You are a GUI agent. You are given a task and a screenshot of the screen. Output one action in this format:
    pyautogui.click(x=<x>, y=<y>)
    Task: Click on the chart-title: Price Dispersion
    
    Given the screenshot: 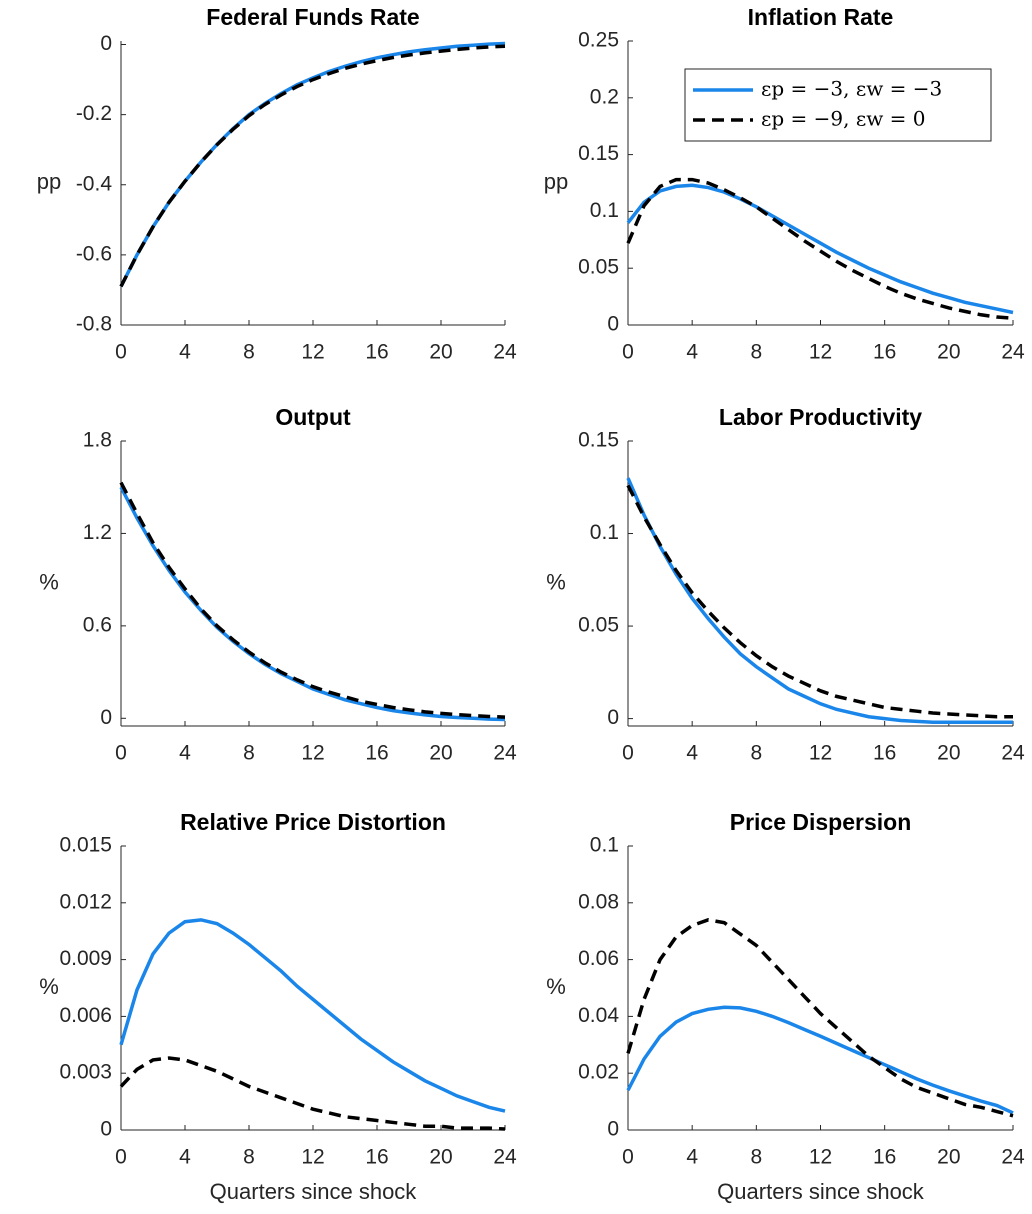 What is the action you would take?
    pyautogui.click(x=821, y=822)
    